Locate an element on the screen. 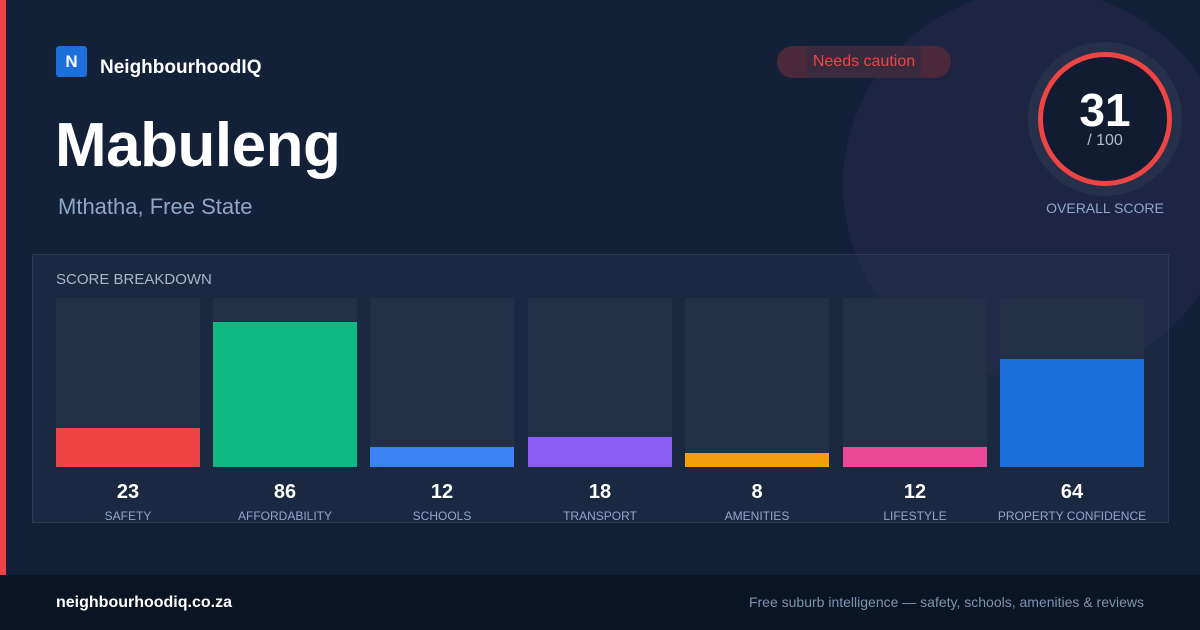 Image resolution: width=1200 pixels, height=630 pixels. status-badge-label: Needs caution is located at coordinates (864, 61).